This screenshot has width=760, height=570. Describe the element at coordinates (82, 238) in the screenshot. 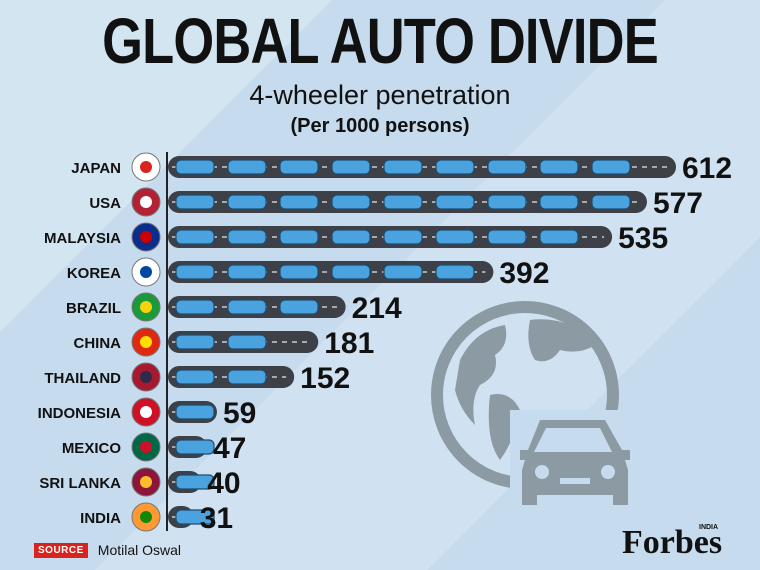

I see `category-label: MALAYSIA` at that location.